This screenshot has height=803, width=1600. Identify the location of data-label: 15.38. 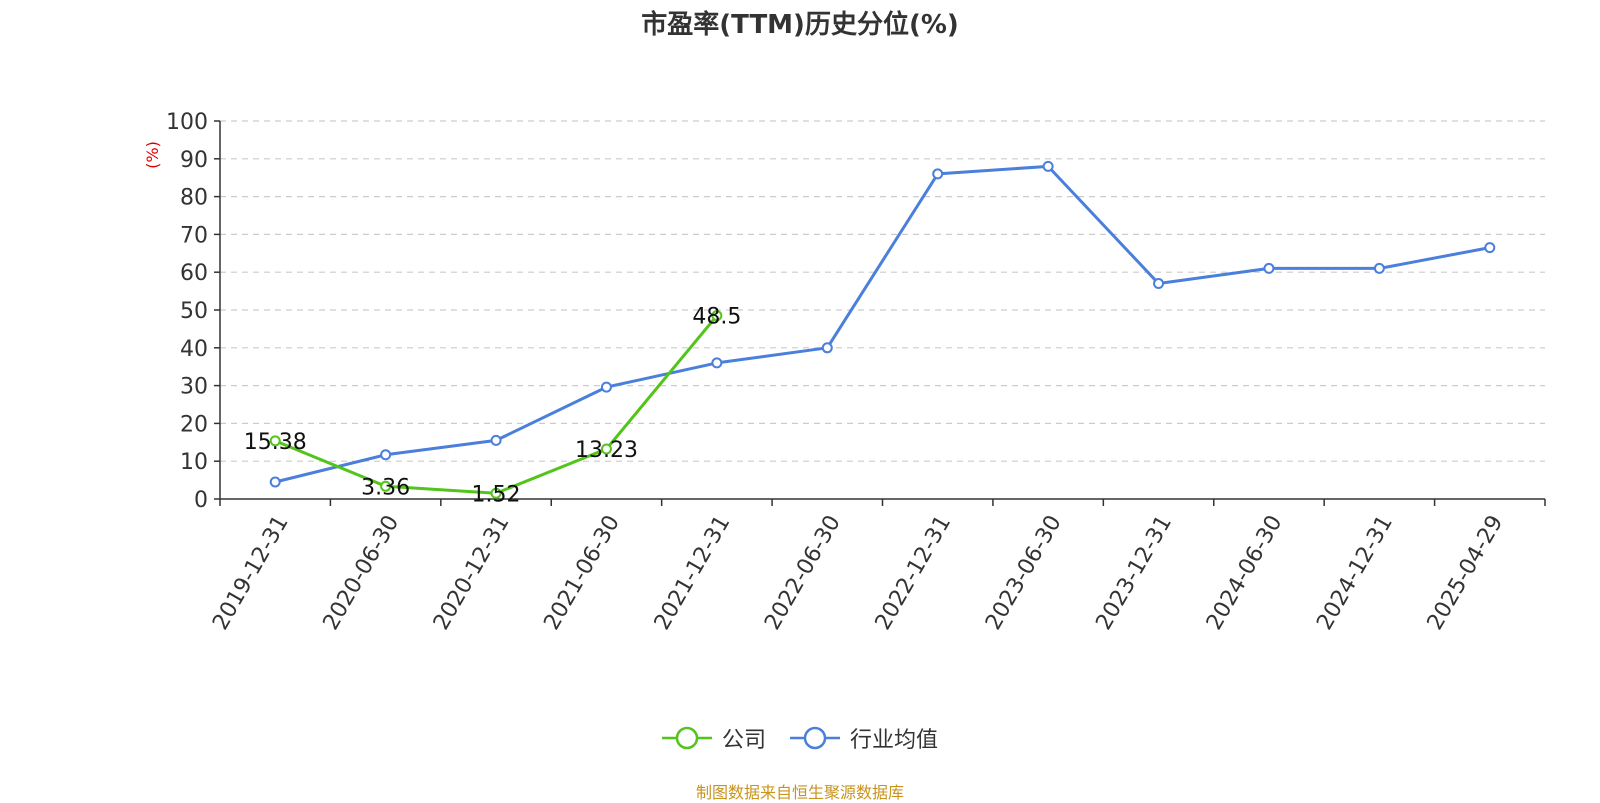
(275, 442).